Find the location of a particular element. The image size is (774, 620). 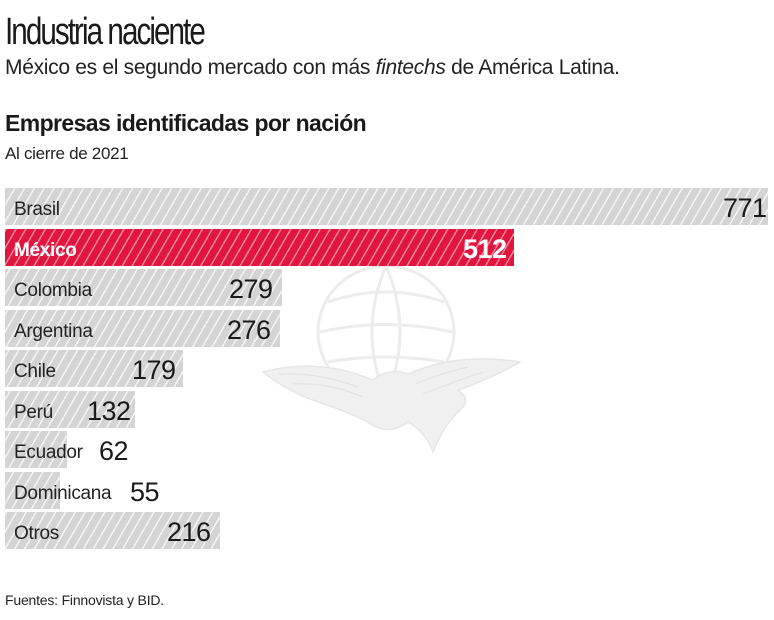

chart-subtitle: Al cierre de 2021 is located at coordinates (67, 153).